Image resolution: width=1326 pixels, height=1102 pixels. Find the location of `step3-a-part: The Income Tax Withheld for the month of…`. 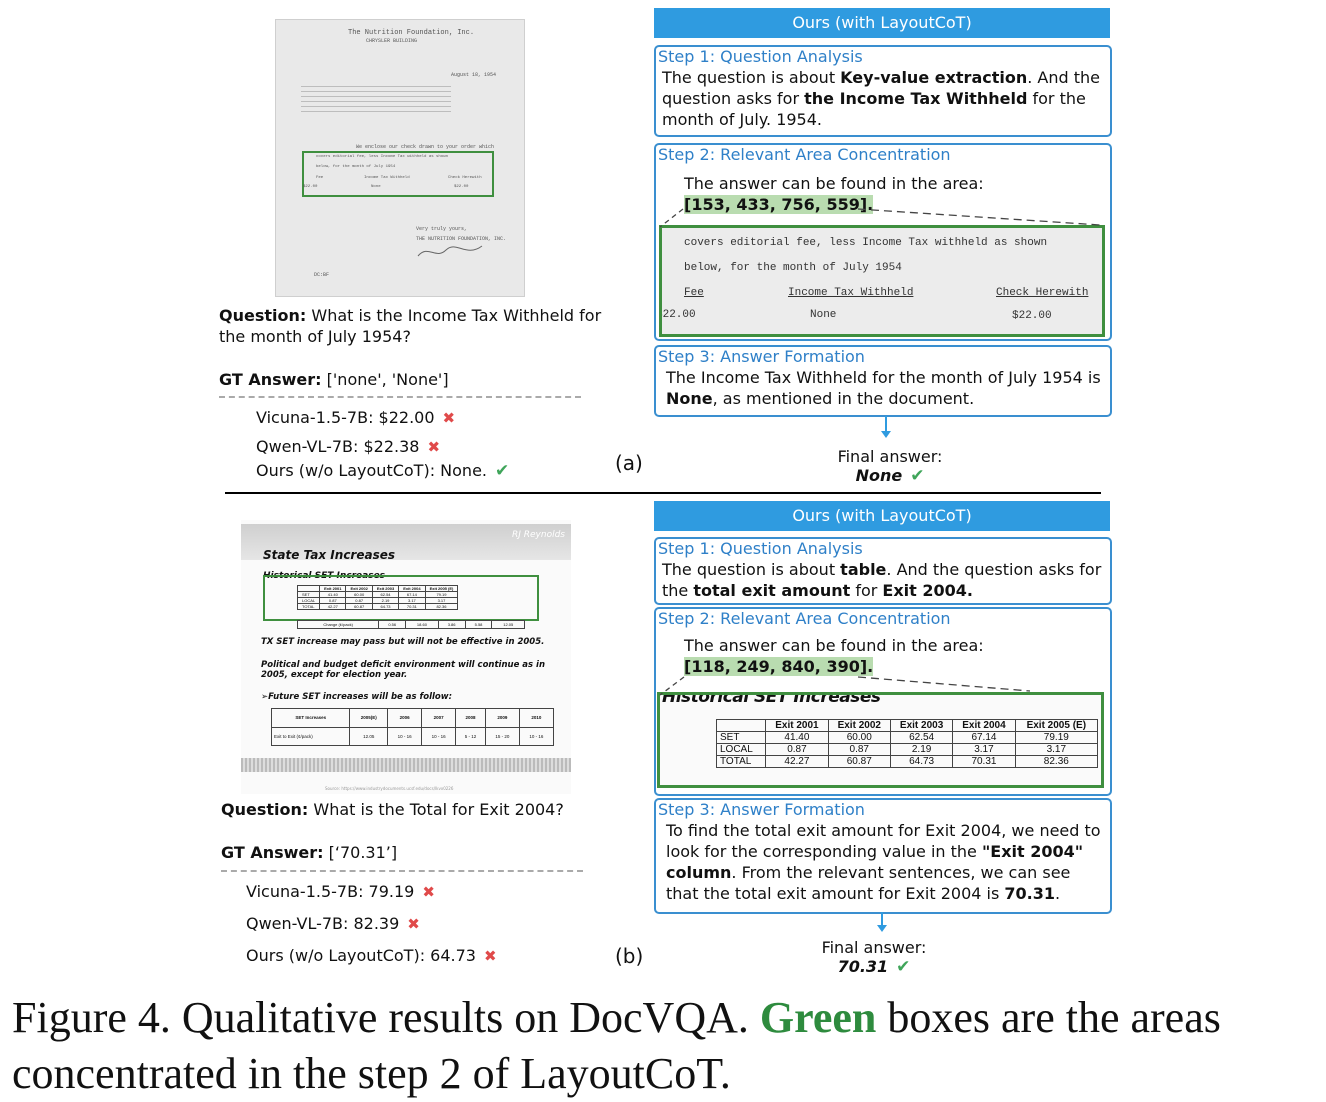

step3-a-part: The Income Tax Withheld for the month of… is located at coordinates (883, 377).